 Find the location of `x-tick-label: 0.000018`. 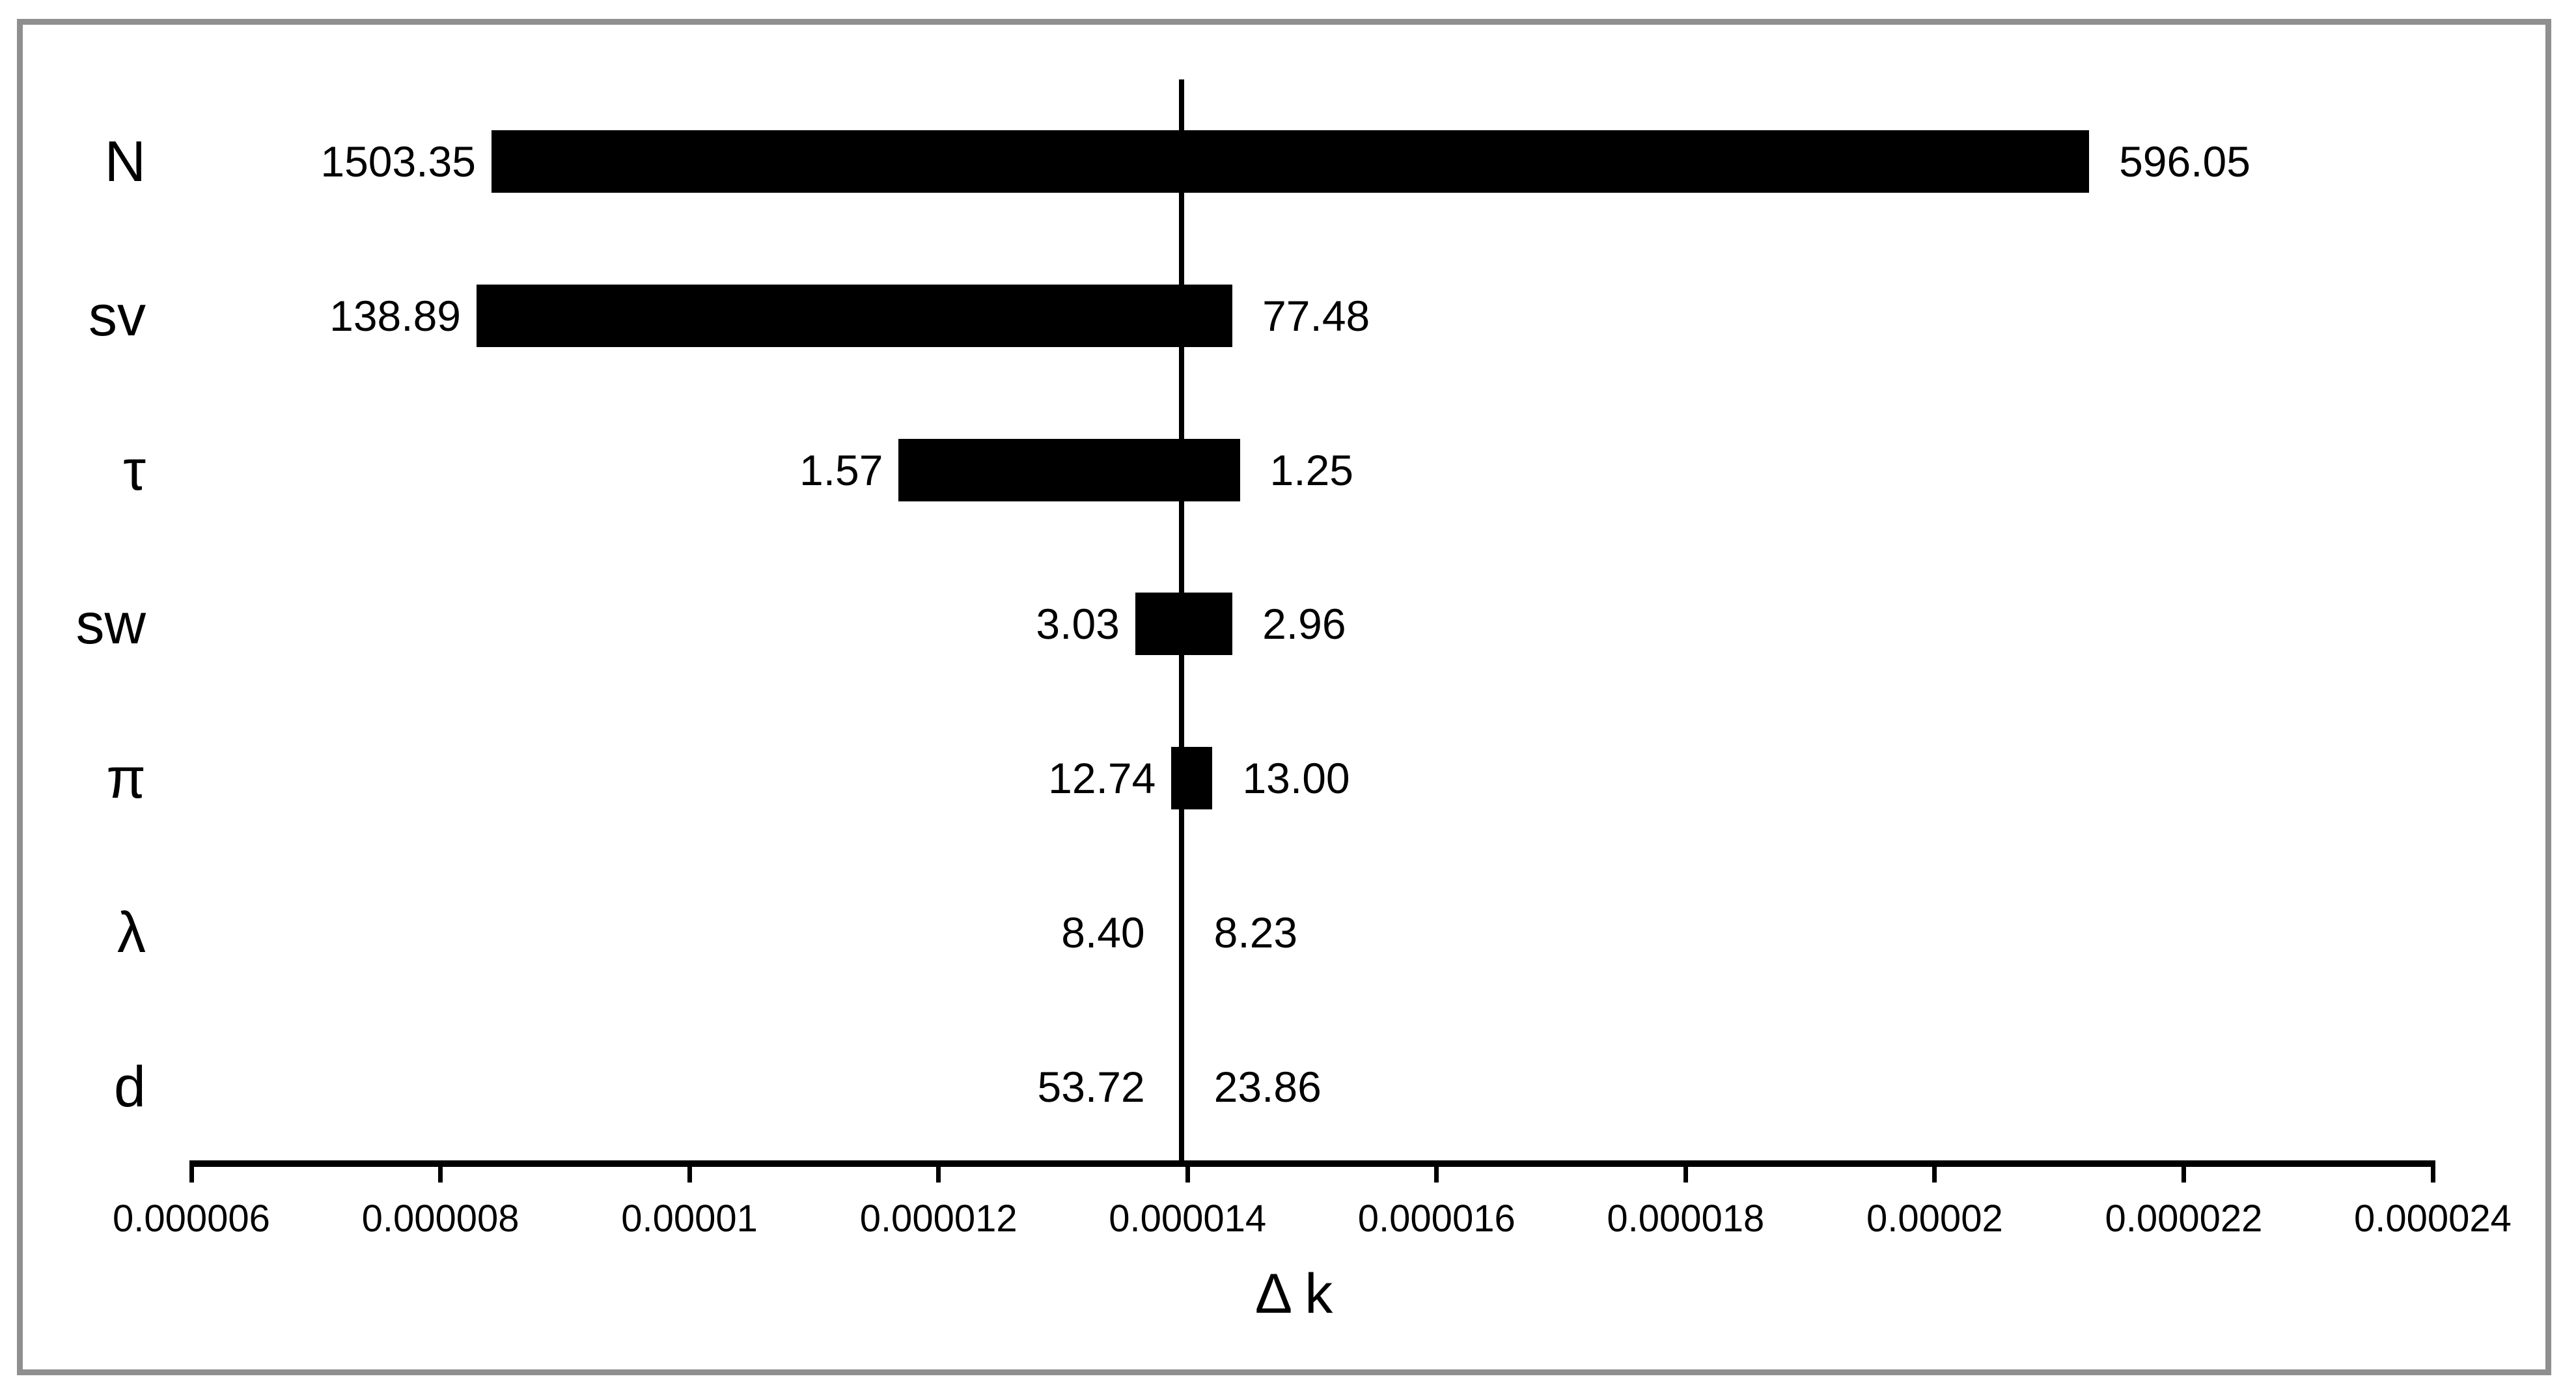

x-tick-label: 0.000018 is located at coordinates (1686, 1219).